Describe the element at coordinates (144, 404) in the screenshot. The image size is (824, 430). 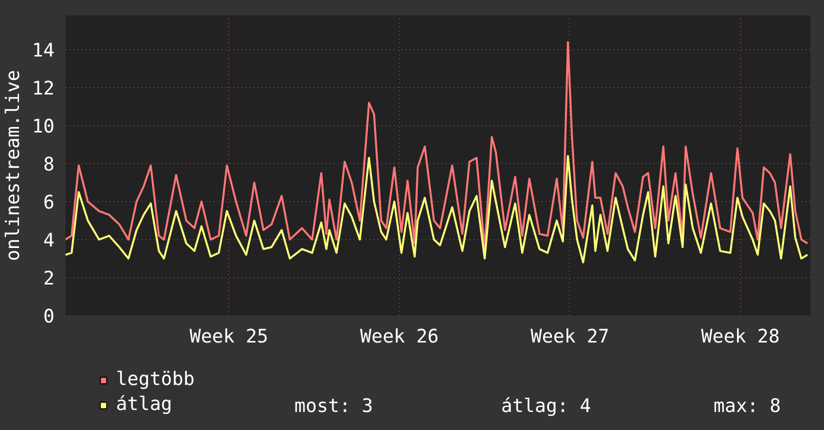
I see `legend-label: átlag` at that location.